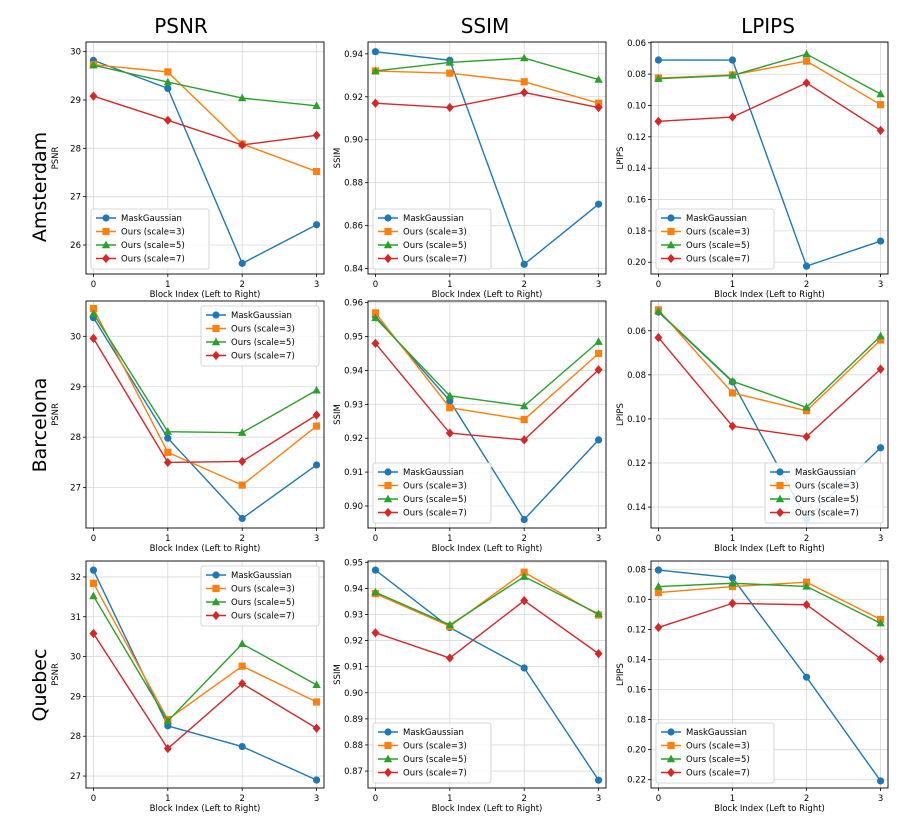 Image resolution: width=913 pixels, height=818 pixels. What do you see at coordinates (75, 198) in the screenshot?
I see `y-tick-label: 27` at bounding box center [75, 198].